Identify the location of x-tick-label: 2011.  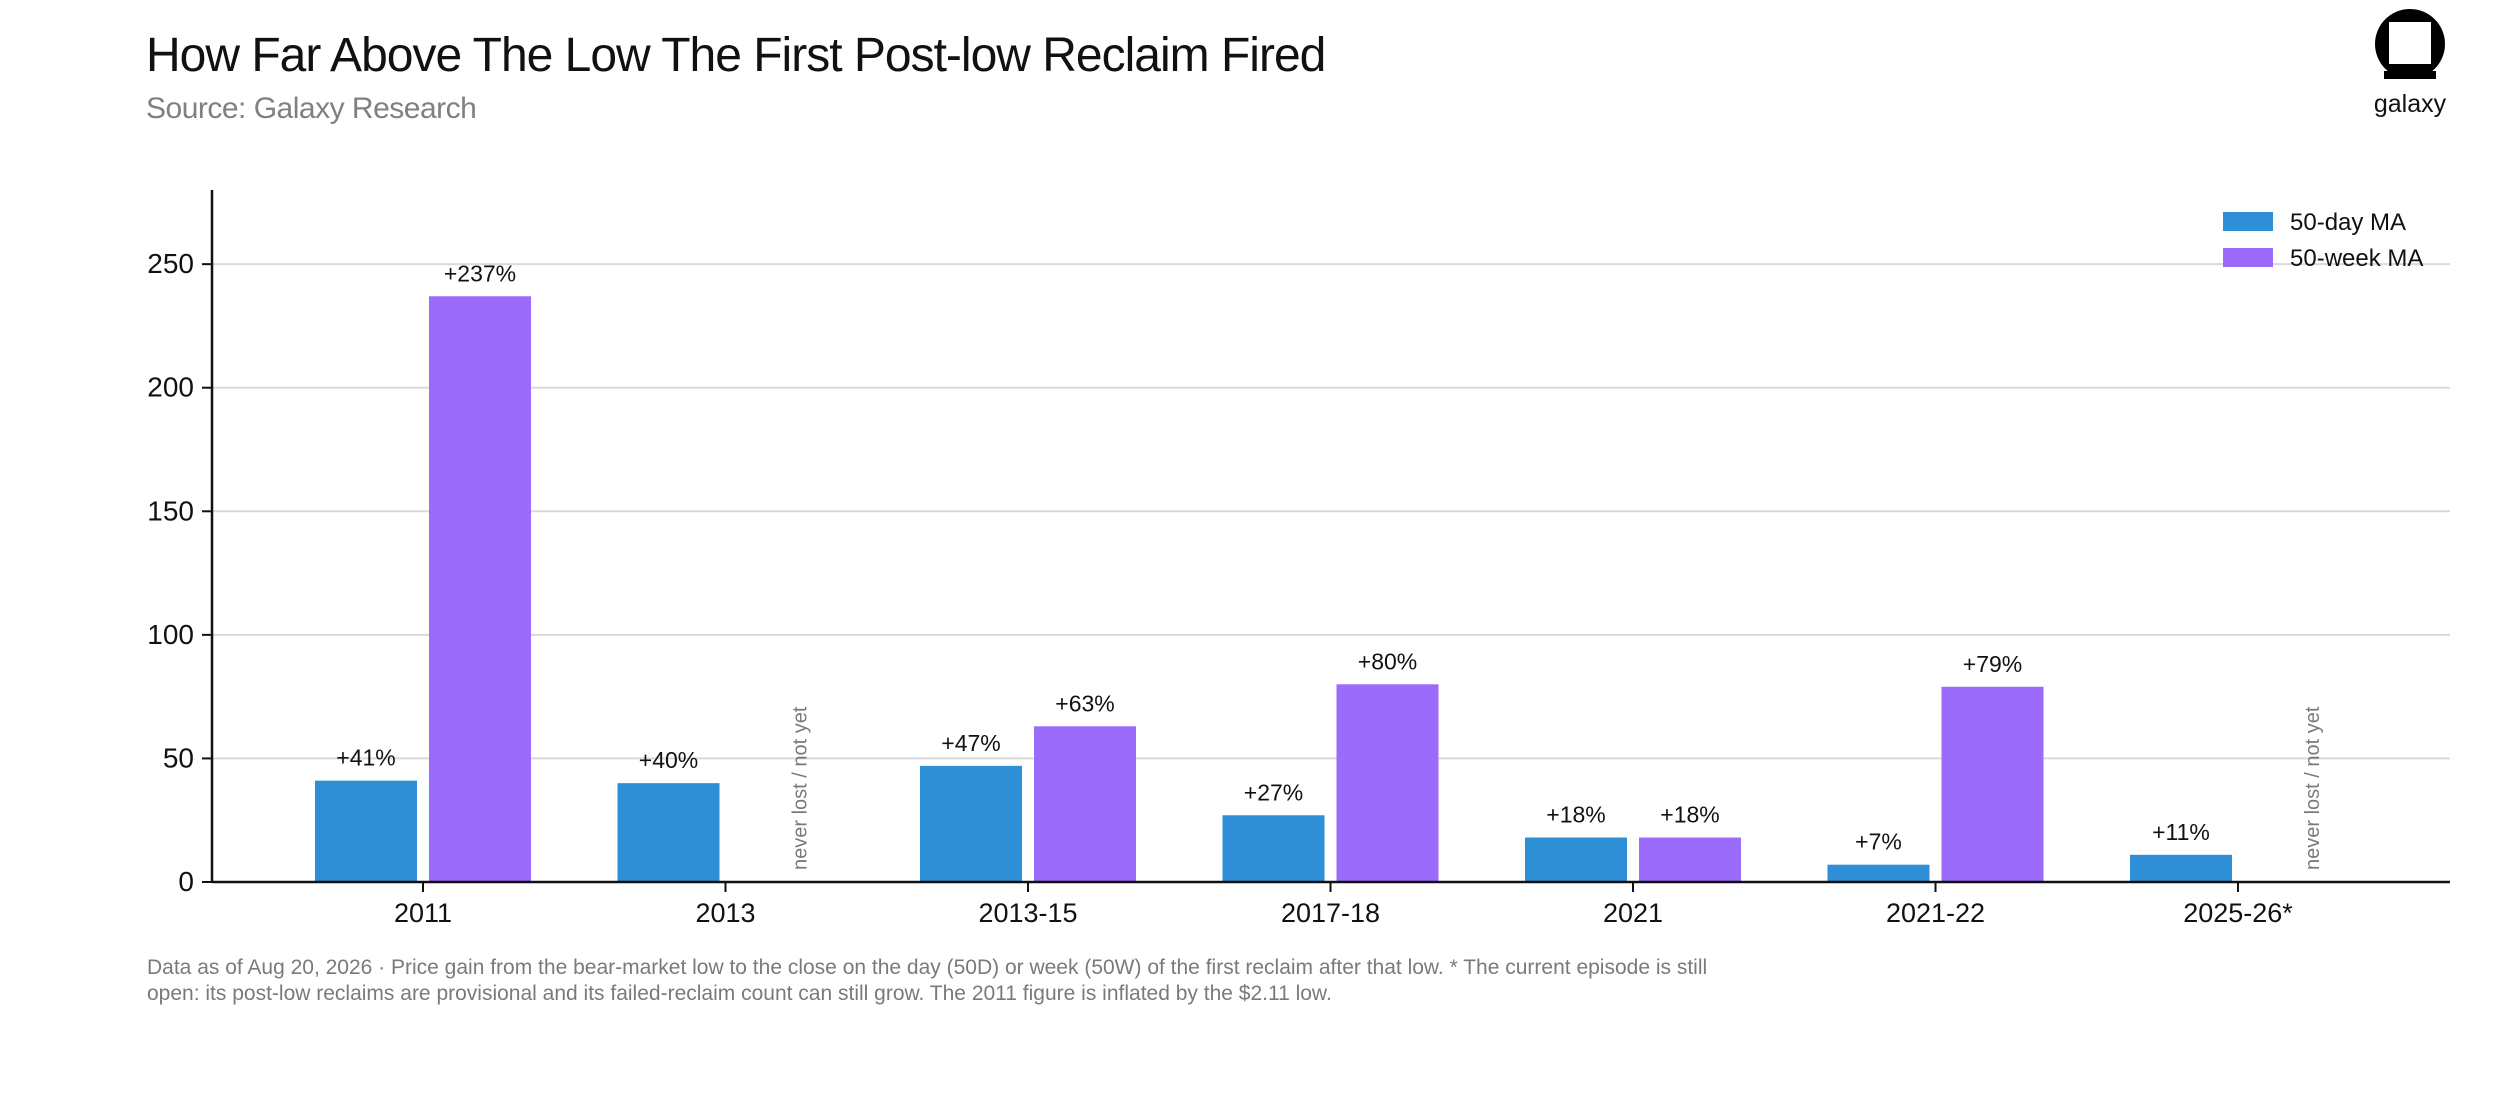
(423, 913).